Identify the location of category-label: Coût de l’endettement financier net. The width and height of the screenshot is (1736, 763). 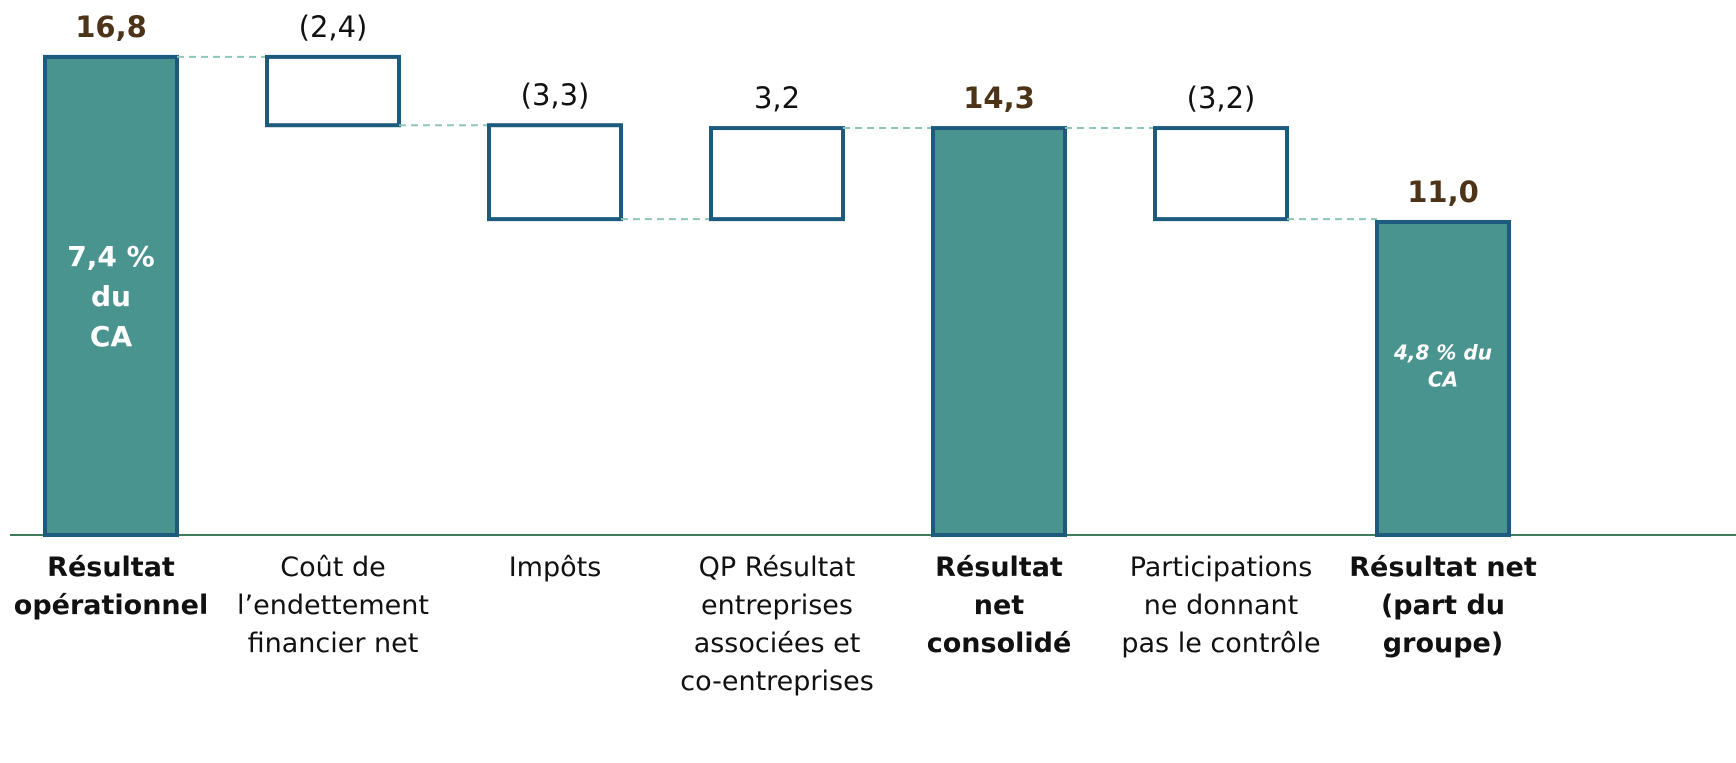
(333, 605).